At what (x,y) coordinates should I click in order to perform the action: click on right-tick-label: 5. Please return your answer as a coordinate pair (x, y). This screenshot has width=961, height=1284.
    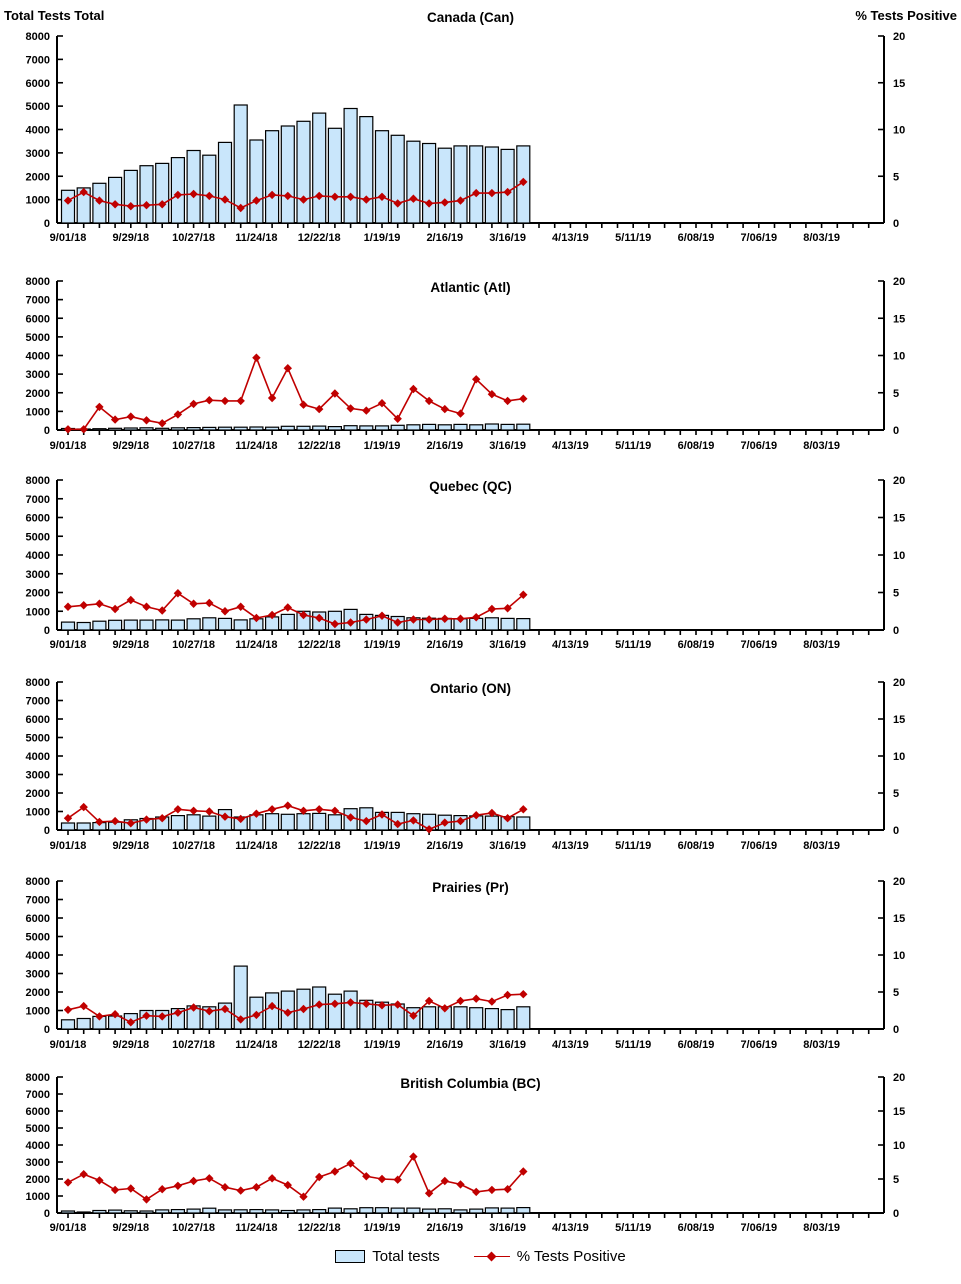
    Looking at the image, I should click on (896, 993).